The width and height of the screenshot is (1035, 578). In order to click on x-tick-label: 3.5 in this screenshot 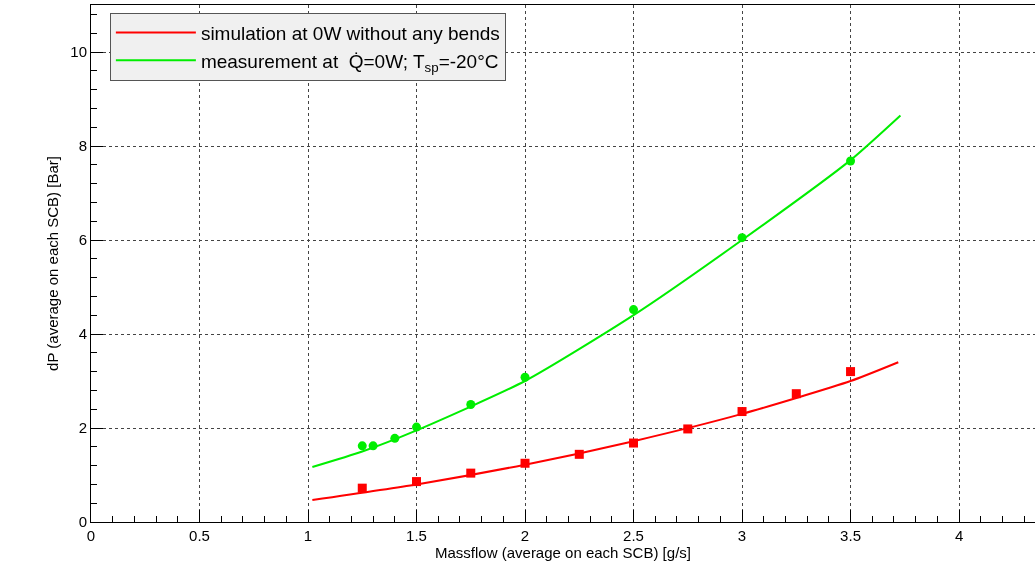, I will do `click(850, 535)`.